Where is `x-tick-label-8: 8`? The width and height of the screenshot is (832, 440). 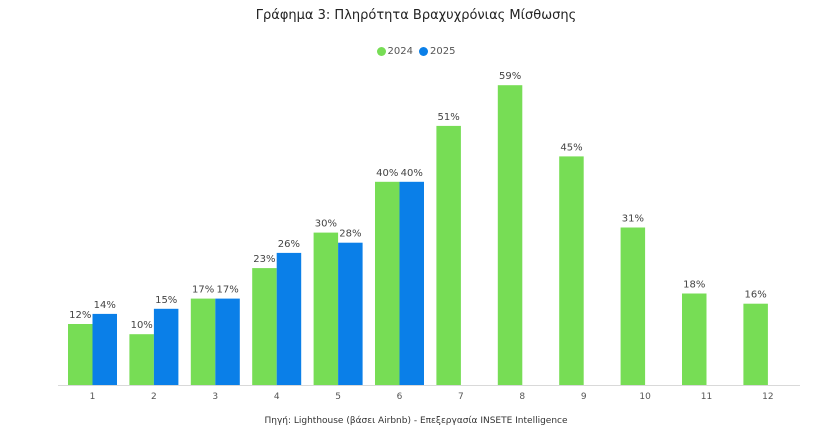
x-tick-label-8: 8 is located at coordinates (522, 397).